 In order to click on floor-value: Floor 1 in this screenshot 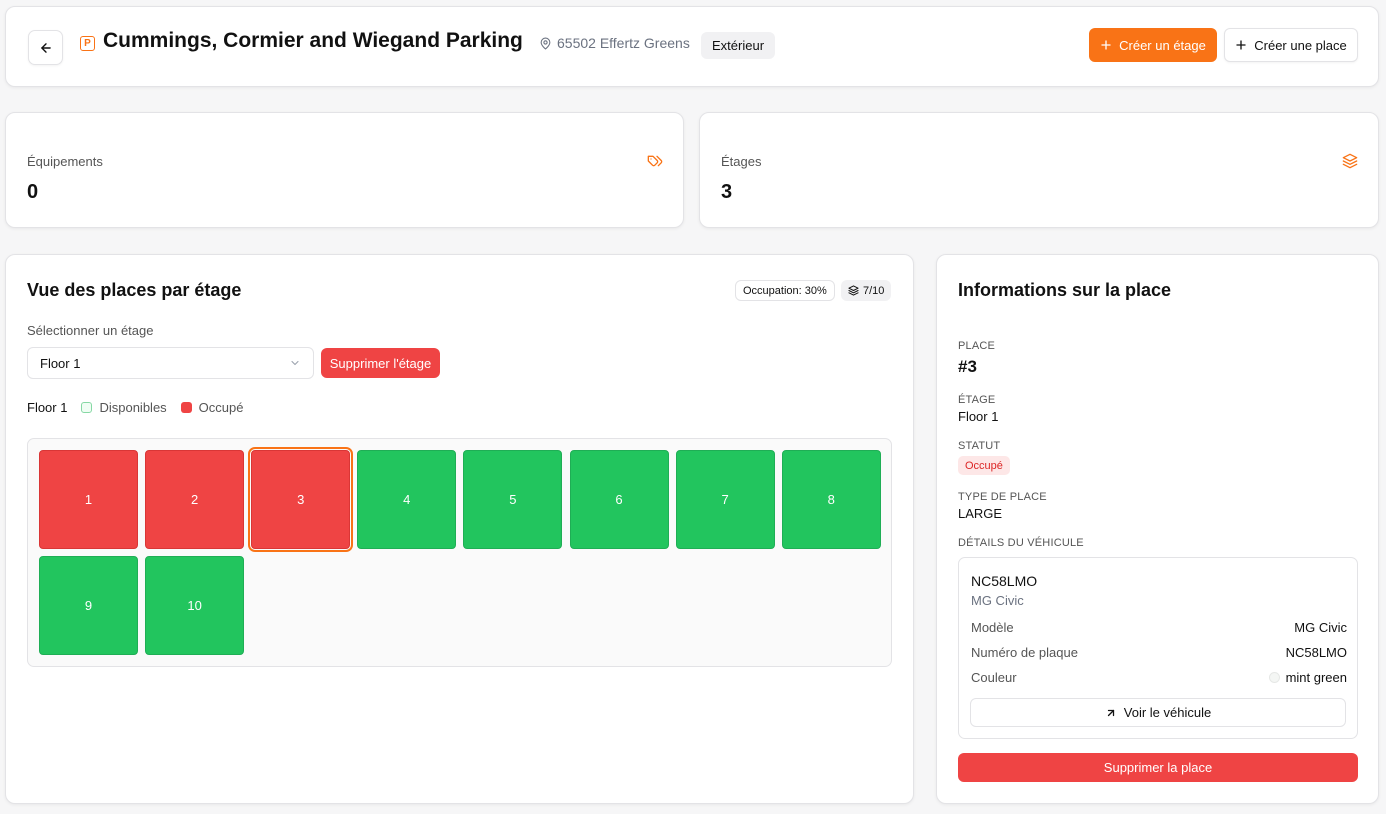, I will do `click(978, 416)`.